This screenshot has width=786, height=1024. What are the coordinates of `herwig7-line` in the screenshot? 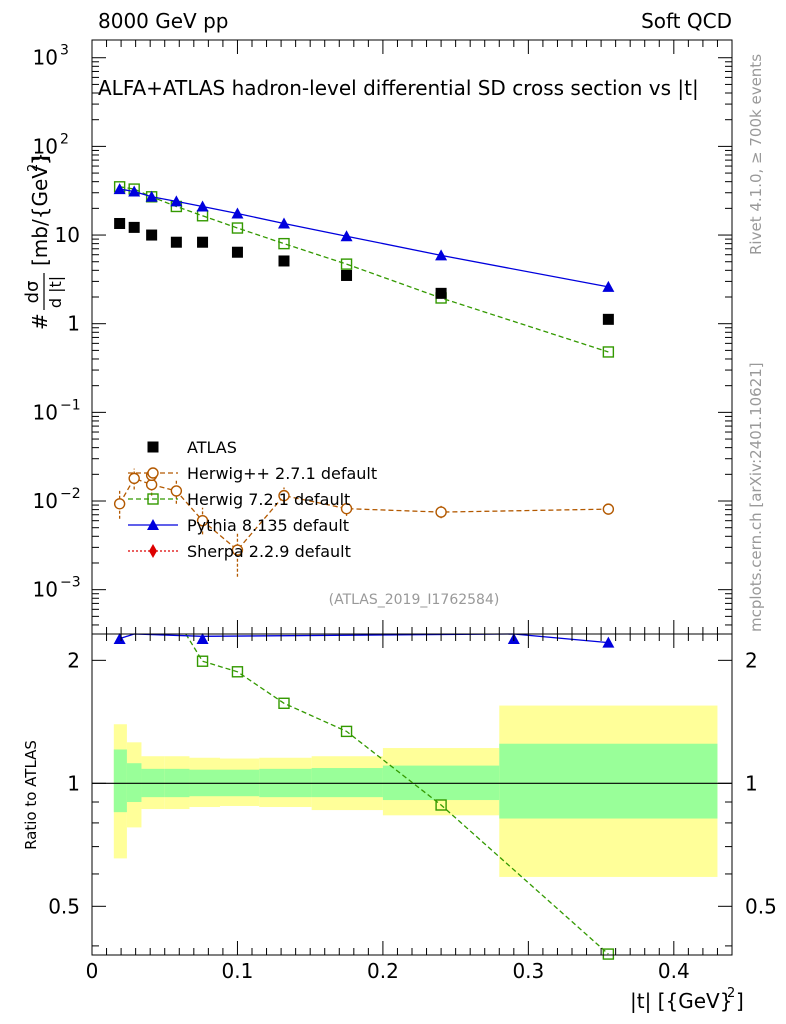 It's located at (364, 269).